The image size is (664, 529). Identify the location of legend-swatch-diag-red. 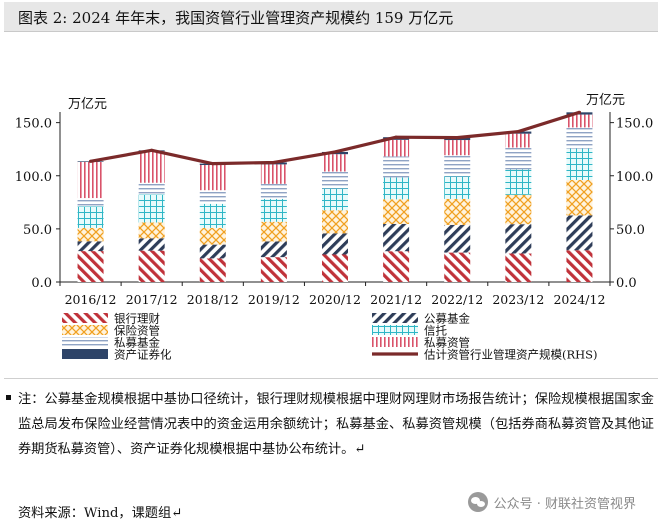
(85, 318).